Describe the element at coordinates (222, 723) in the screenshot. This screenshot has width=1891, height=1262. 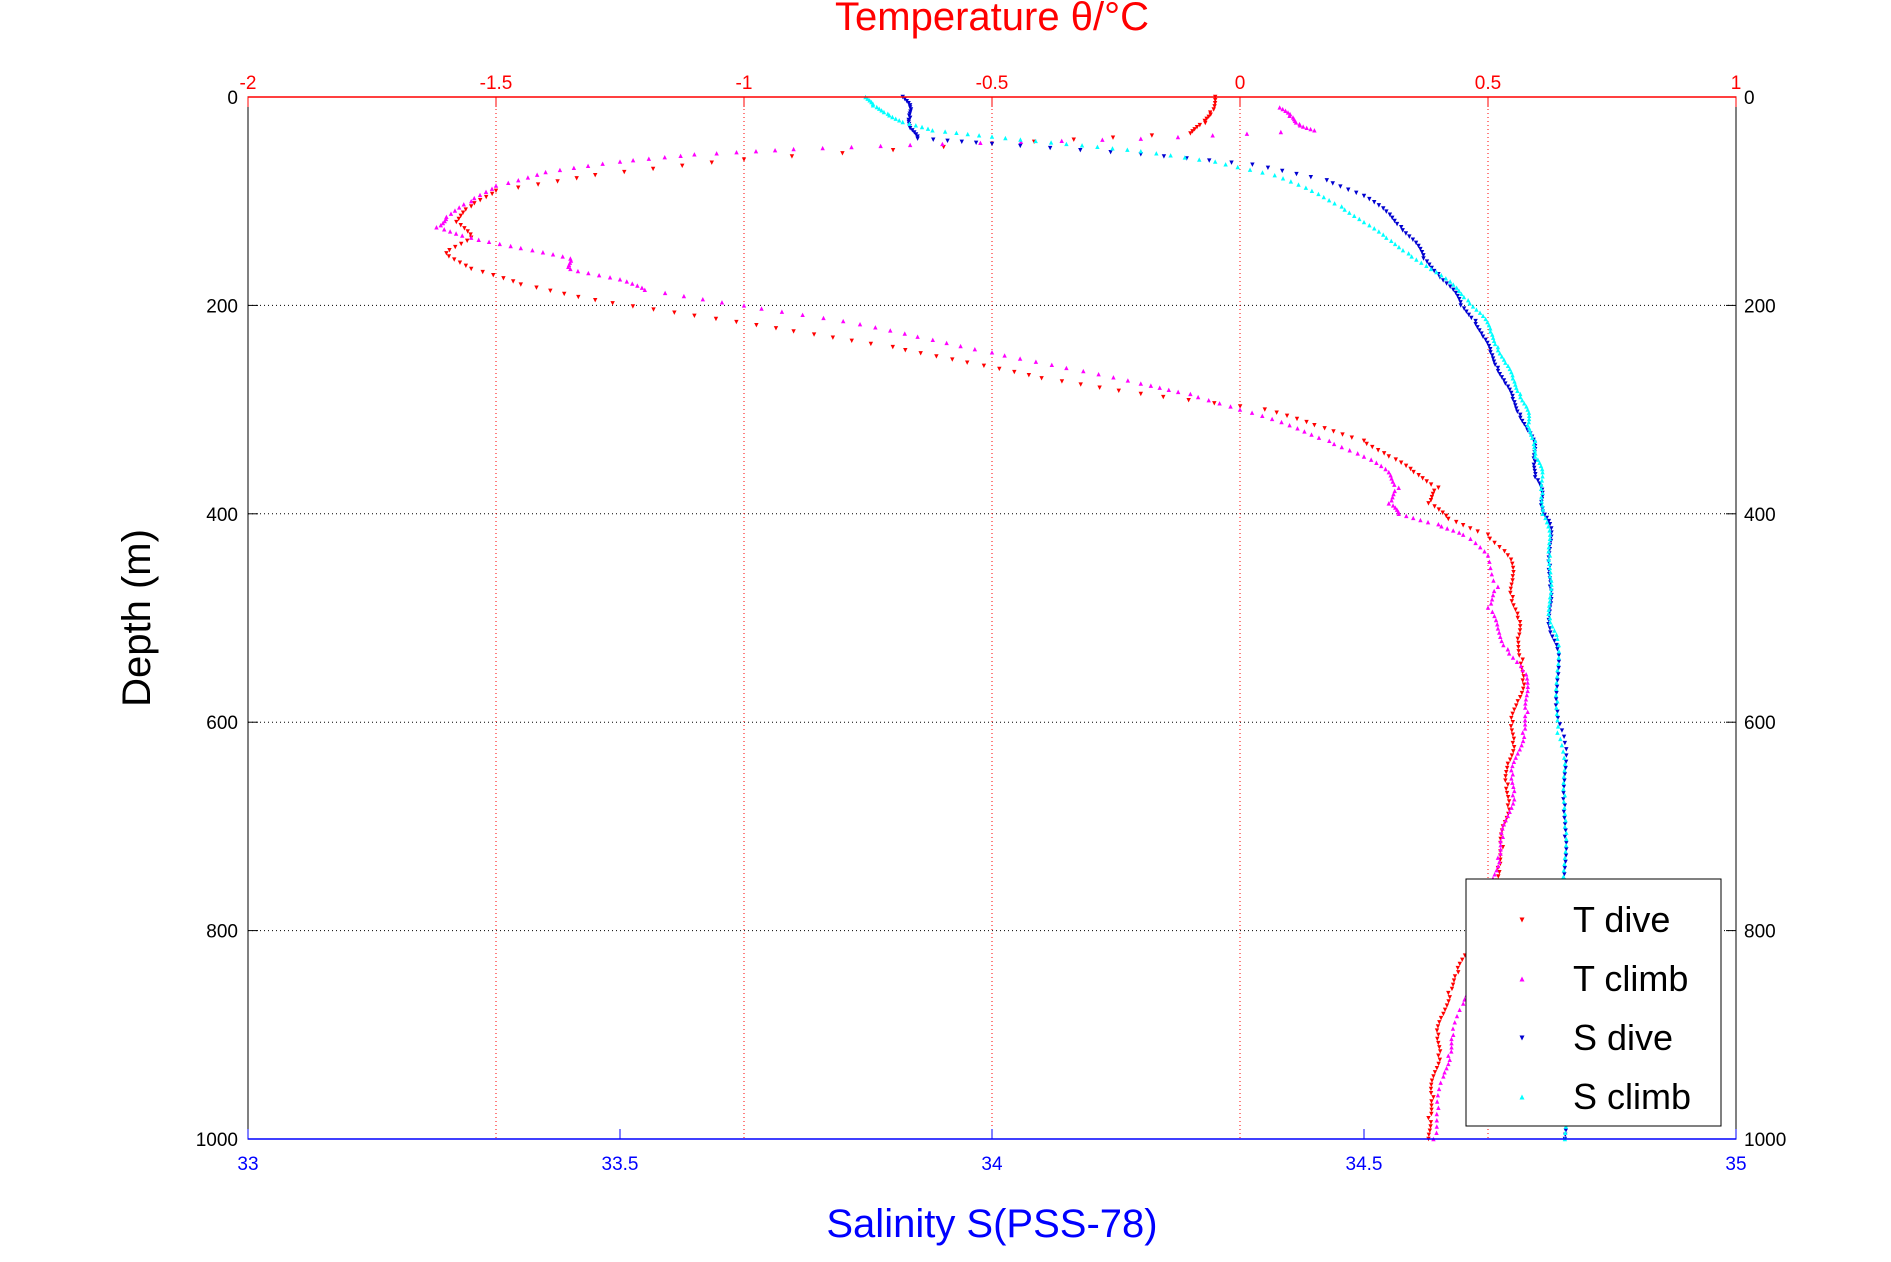
I see `y-tick-label-left: 600` at that location.